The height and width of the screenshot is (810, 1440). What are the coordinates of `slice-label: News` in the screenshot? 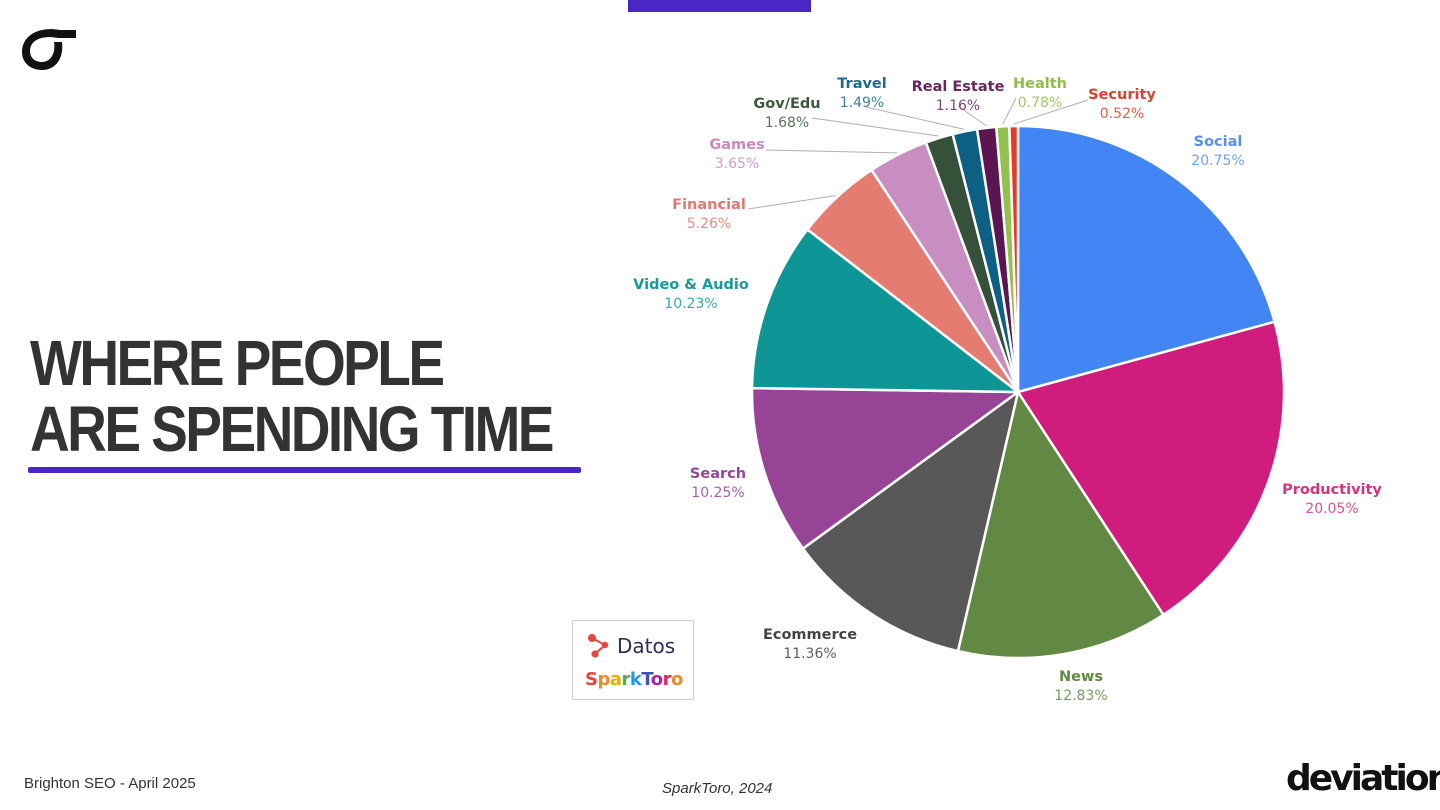 It's located at (1081, 677).